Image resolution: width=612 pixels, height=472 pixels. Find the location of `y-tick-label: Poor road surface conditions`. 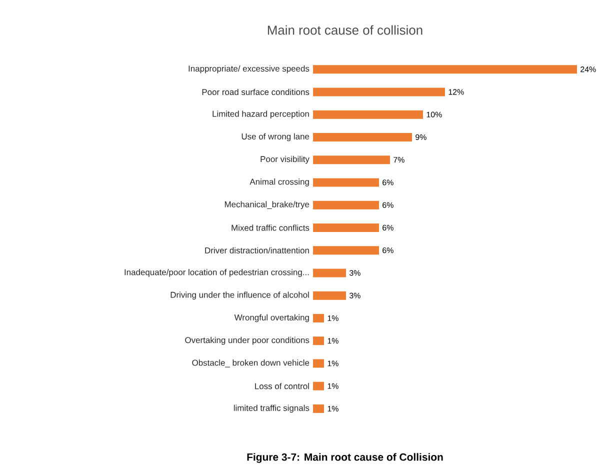

y-tick-label: Poor road surface conditions is located at coordinates (256, 92).